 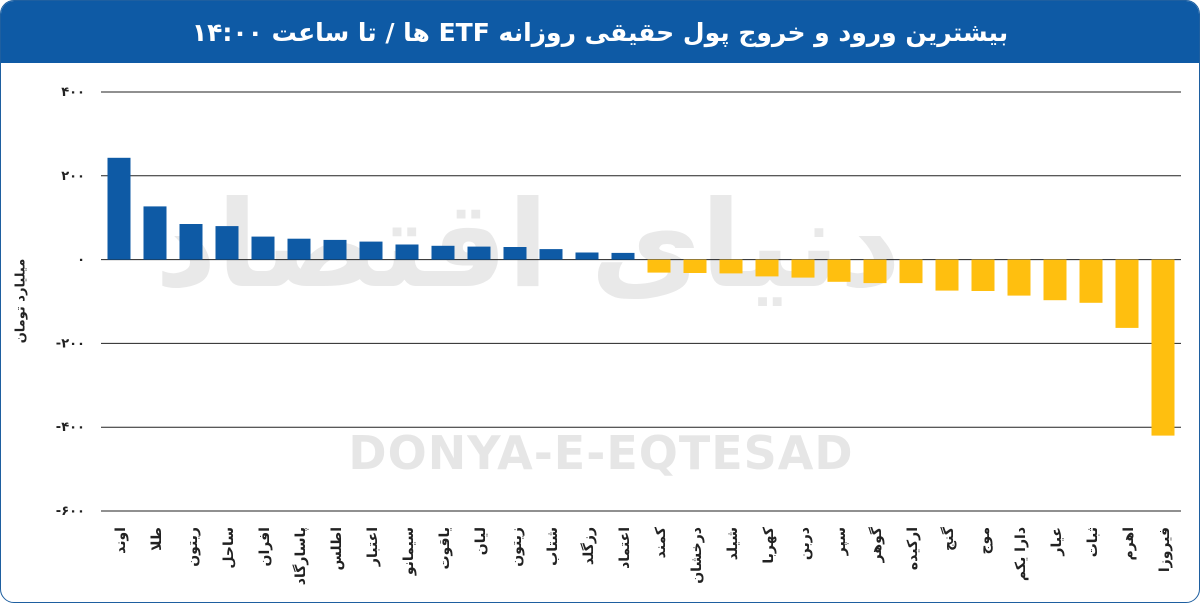 I want to click on watermark-logo-persian: دنیای اقتصاد, so click(x=527, y=245).